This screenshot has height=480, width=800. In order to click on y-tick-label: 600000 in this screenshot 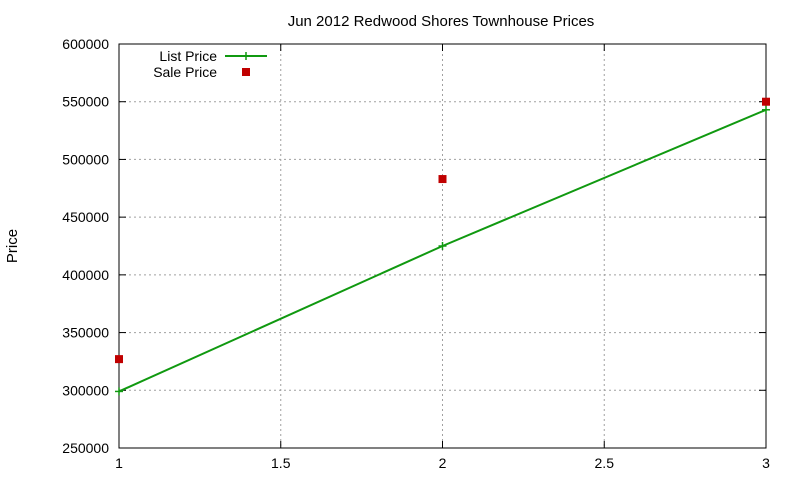, I will do `click(85, 44)`.